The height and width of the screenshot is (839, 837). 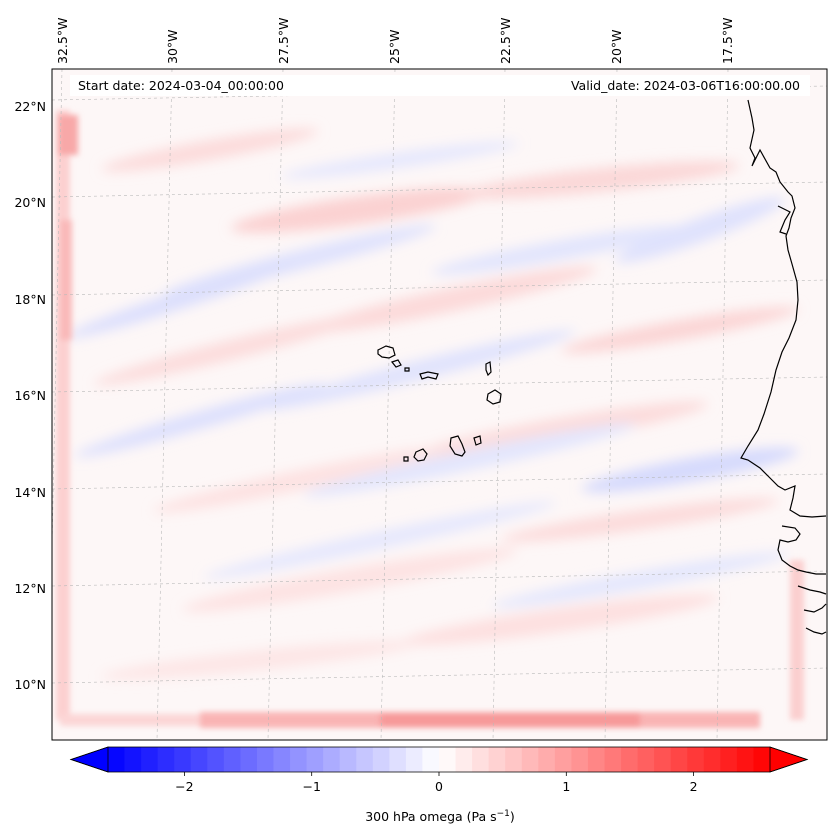 I want to click on valid-date-label: Valid_date: 2024-03-06T16:00:00.00, so click(x=685, y=85).